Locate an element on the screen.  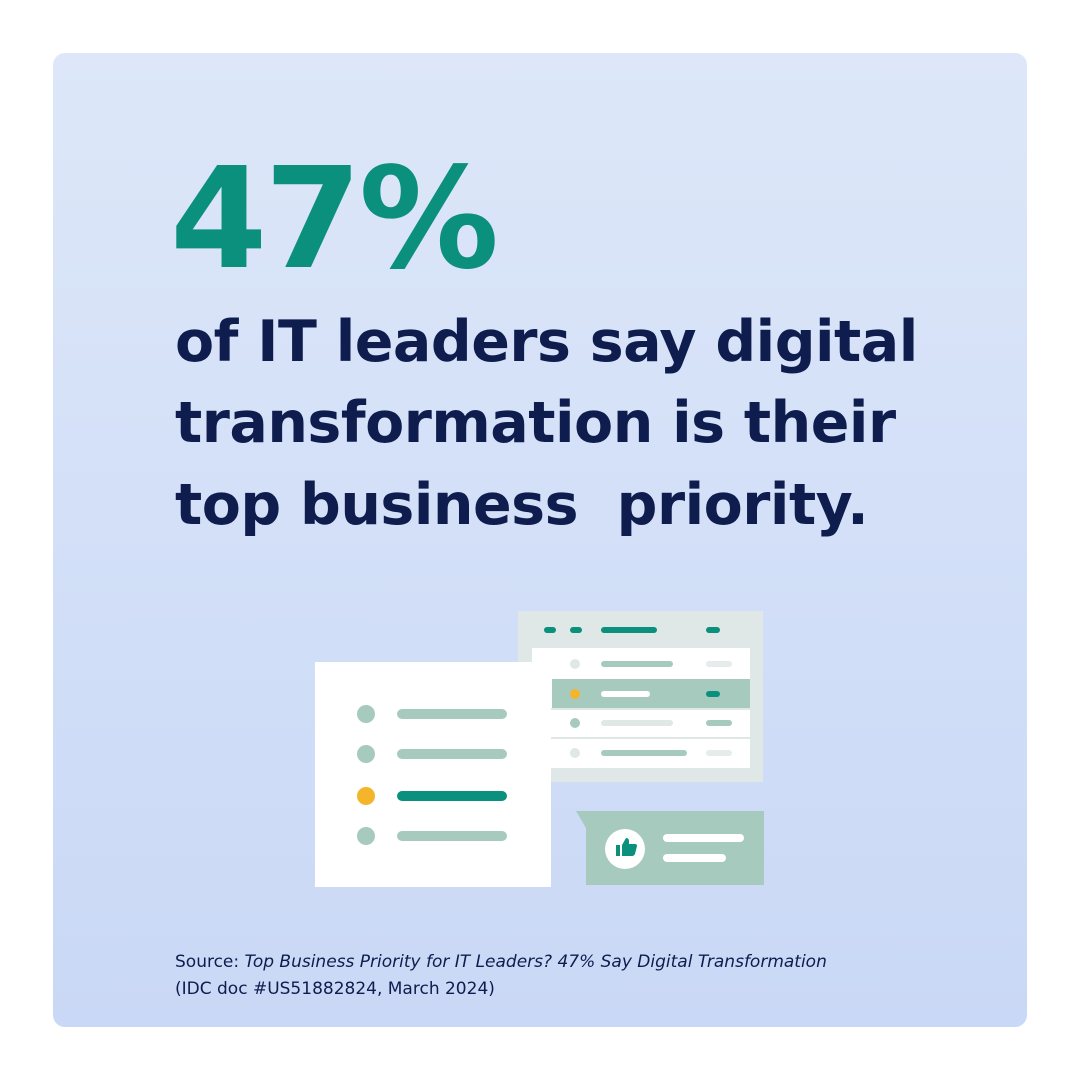
headline-line: of IT leaders say digital is located at coordinates (546, 342).